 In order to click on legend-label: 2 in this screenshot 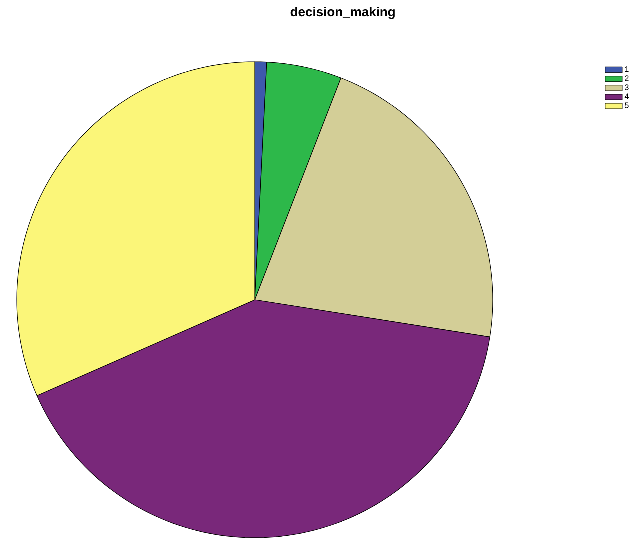, I will do `click(627, 79)`.